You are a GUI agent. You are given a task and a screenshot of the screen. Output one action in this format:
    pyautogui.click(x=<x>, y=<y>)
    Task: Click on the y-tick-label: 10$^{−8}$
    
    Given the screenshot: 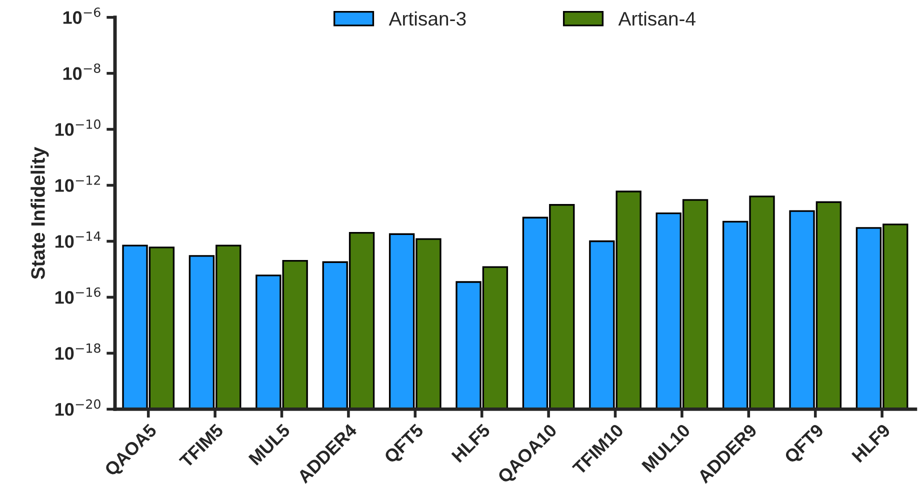 What is the action you would take?
    pyautogui.click(x=81, y=71)
    